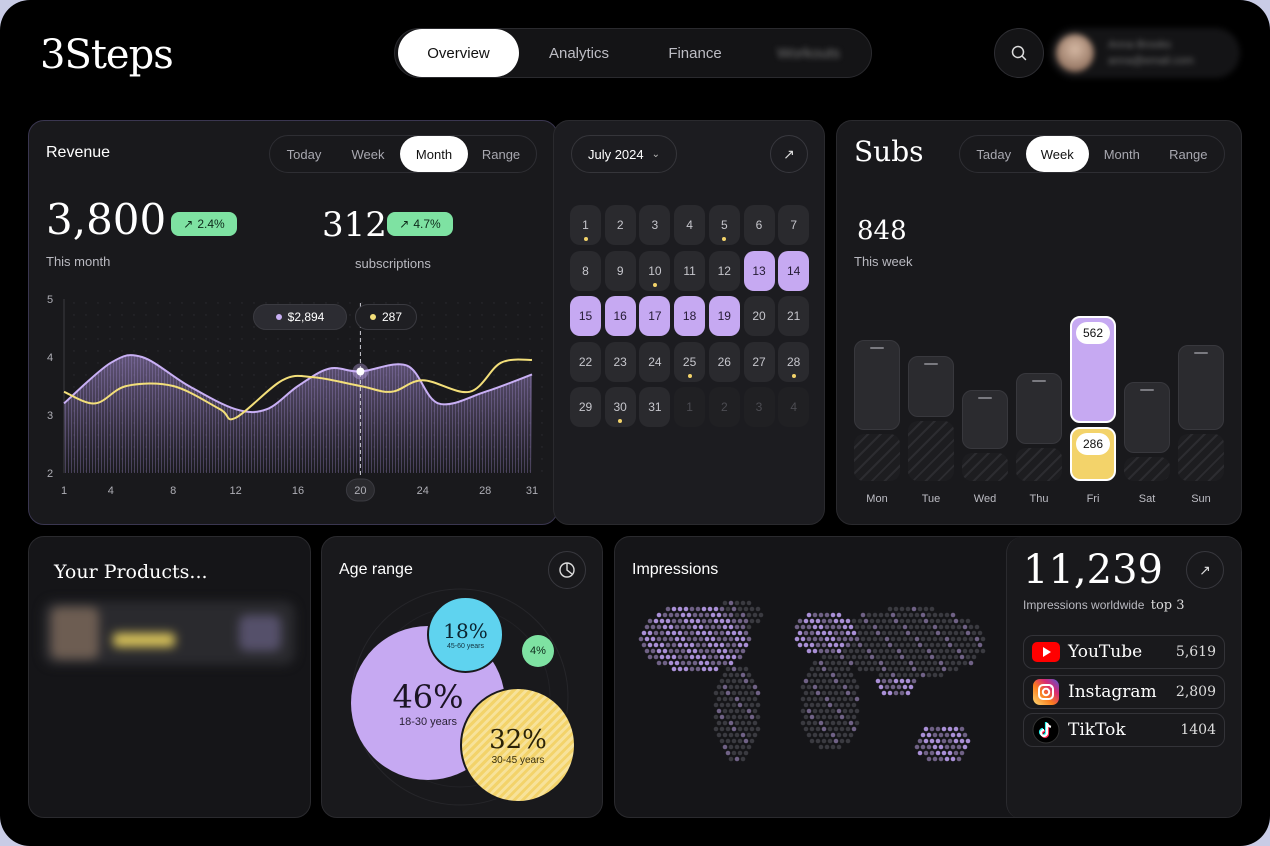 The width and height of the screenshot is (1270, 846). What do you see at coordinates (724, 361) in the screenshot?
I see `calendar-day: 26` at bounding box center [724, 361].